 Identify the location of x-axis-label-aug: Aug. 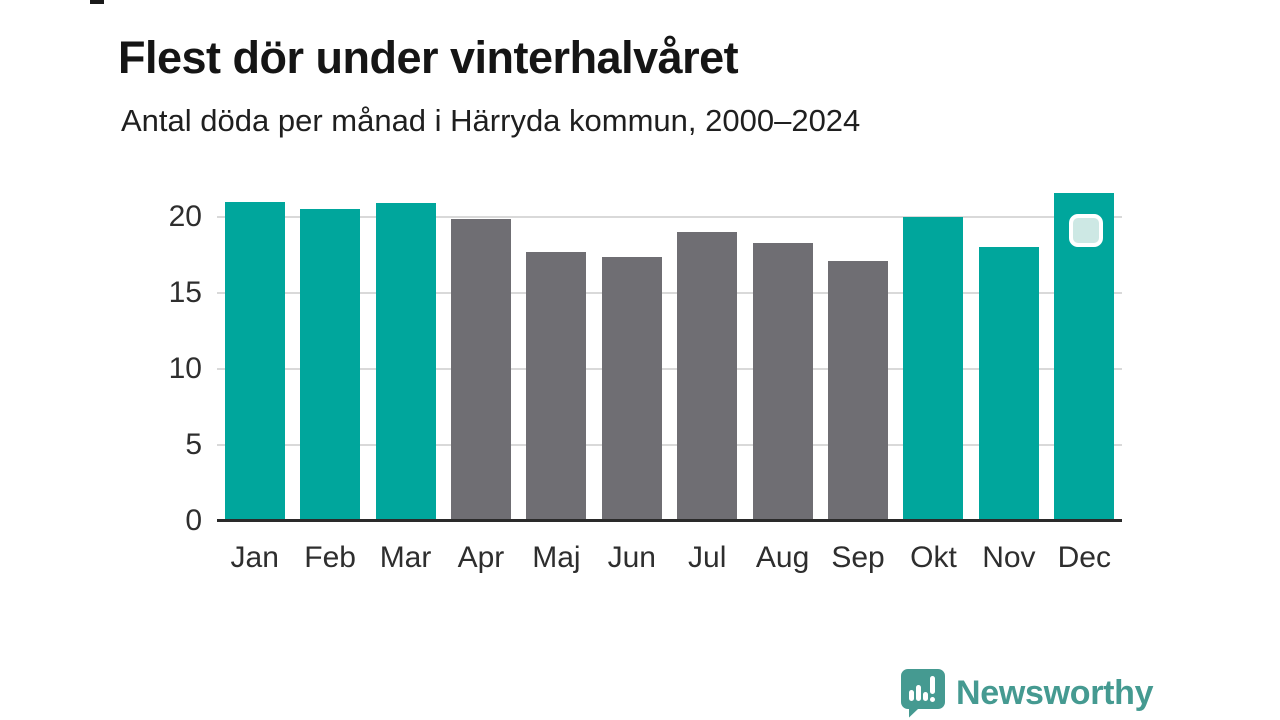
(782, 557).